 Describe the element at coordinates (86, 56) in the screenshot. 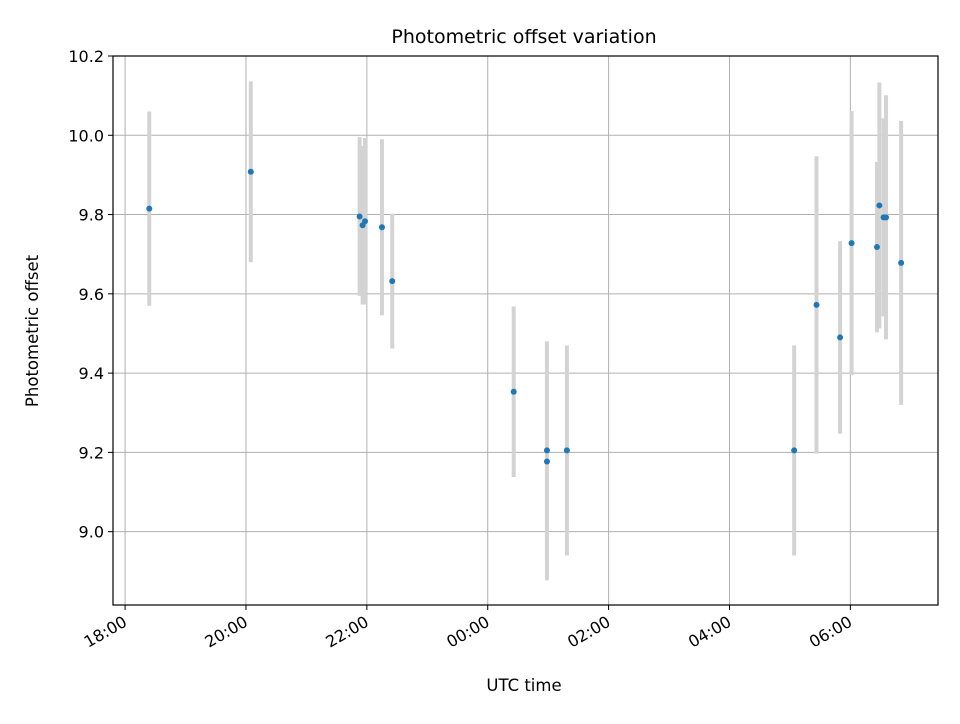

I see `y-tick-label: 10.2` at that location.